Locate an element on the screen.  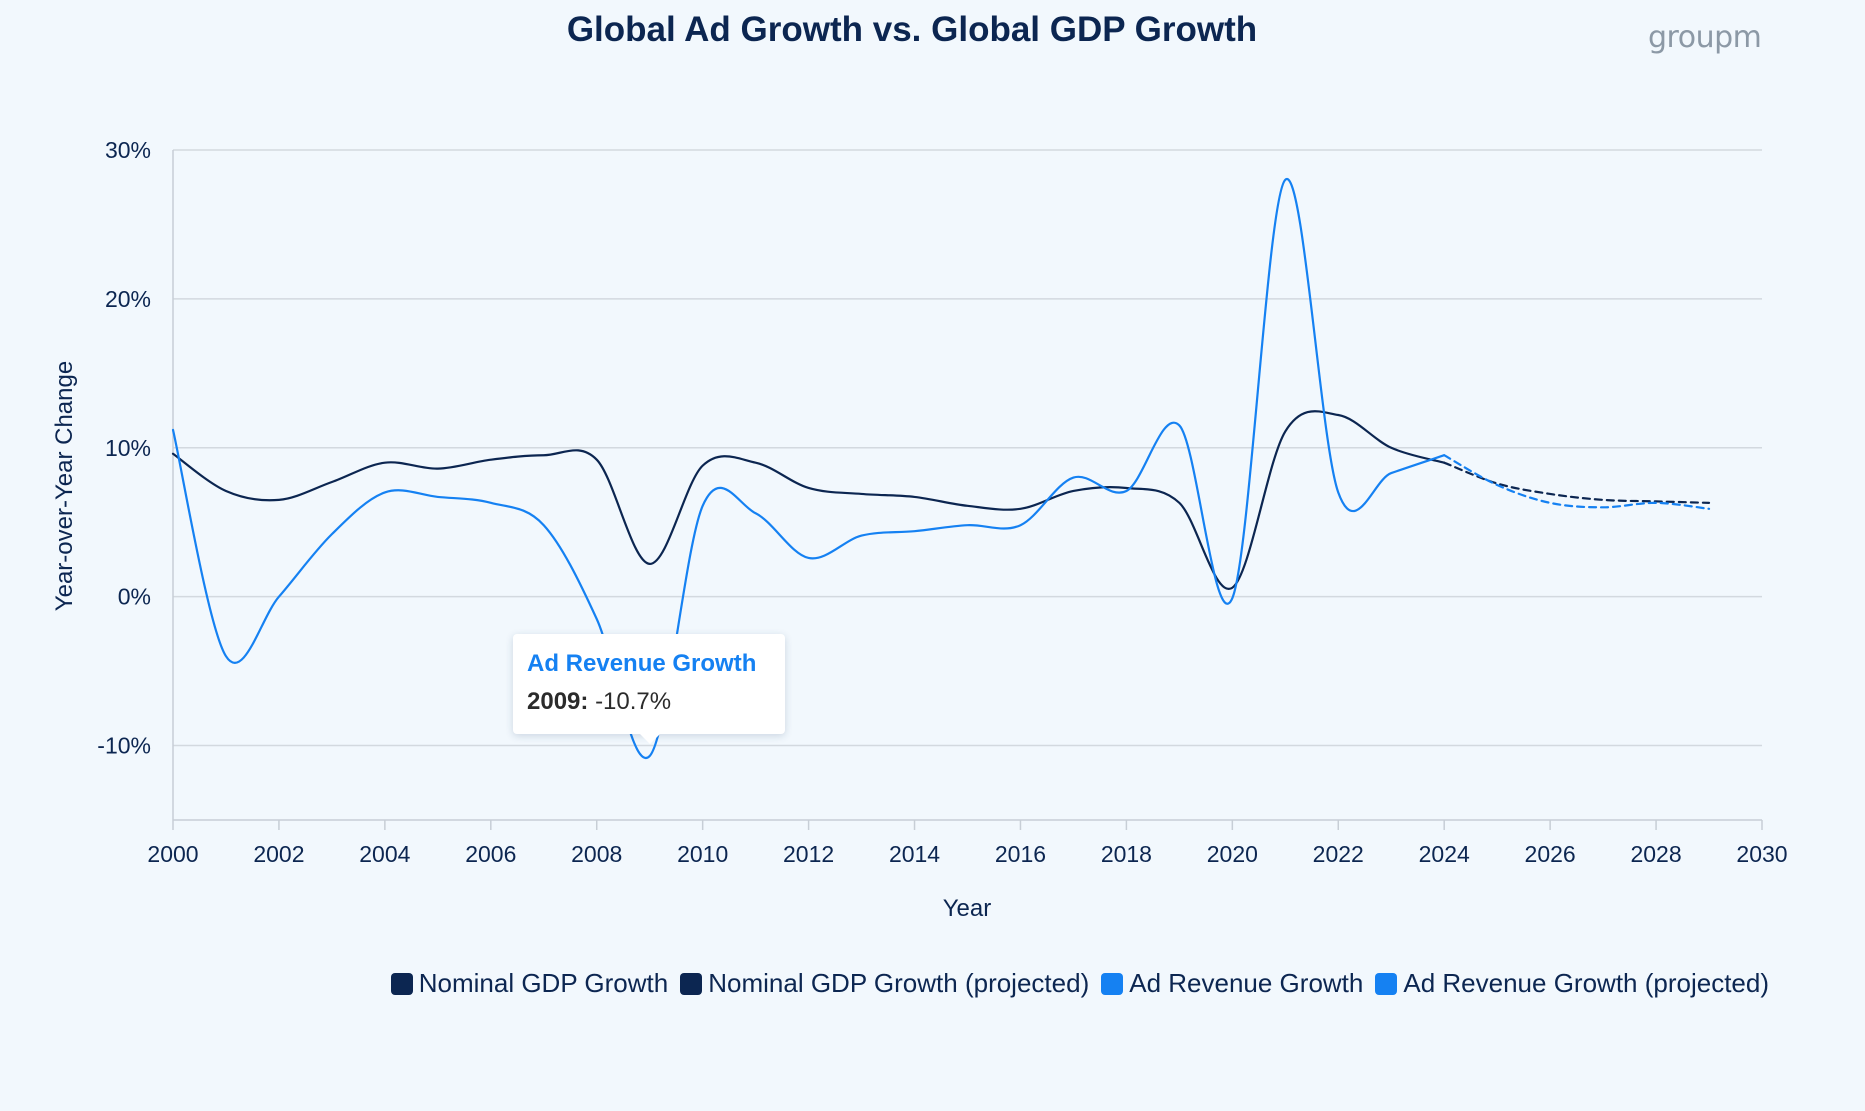
brand-logo: groupm is located at coordinates (1705, 37).